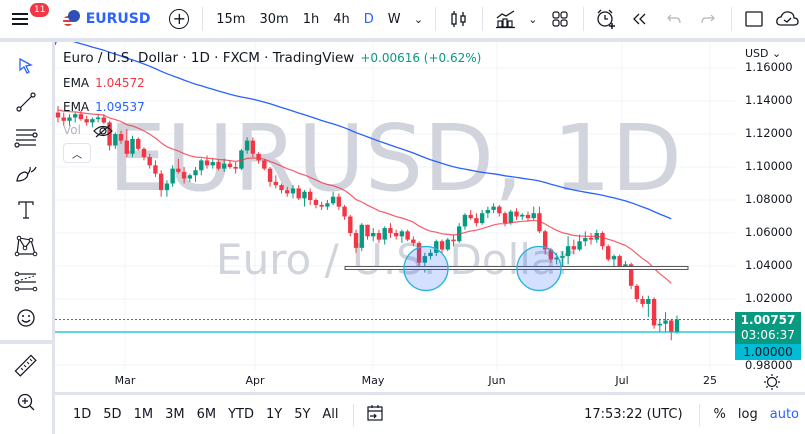 The width and height of the screenshot is (805, 434). What do you see at coordinates (506, 19) in the screenshot?
I see `indicators-button` at bounding box center [506, 19].